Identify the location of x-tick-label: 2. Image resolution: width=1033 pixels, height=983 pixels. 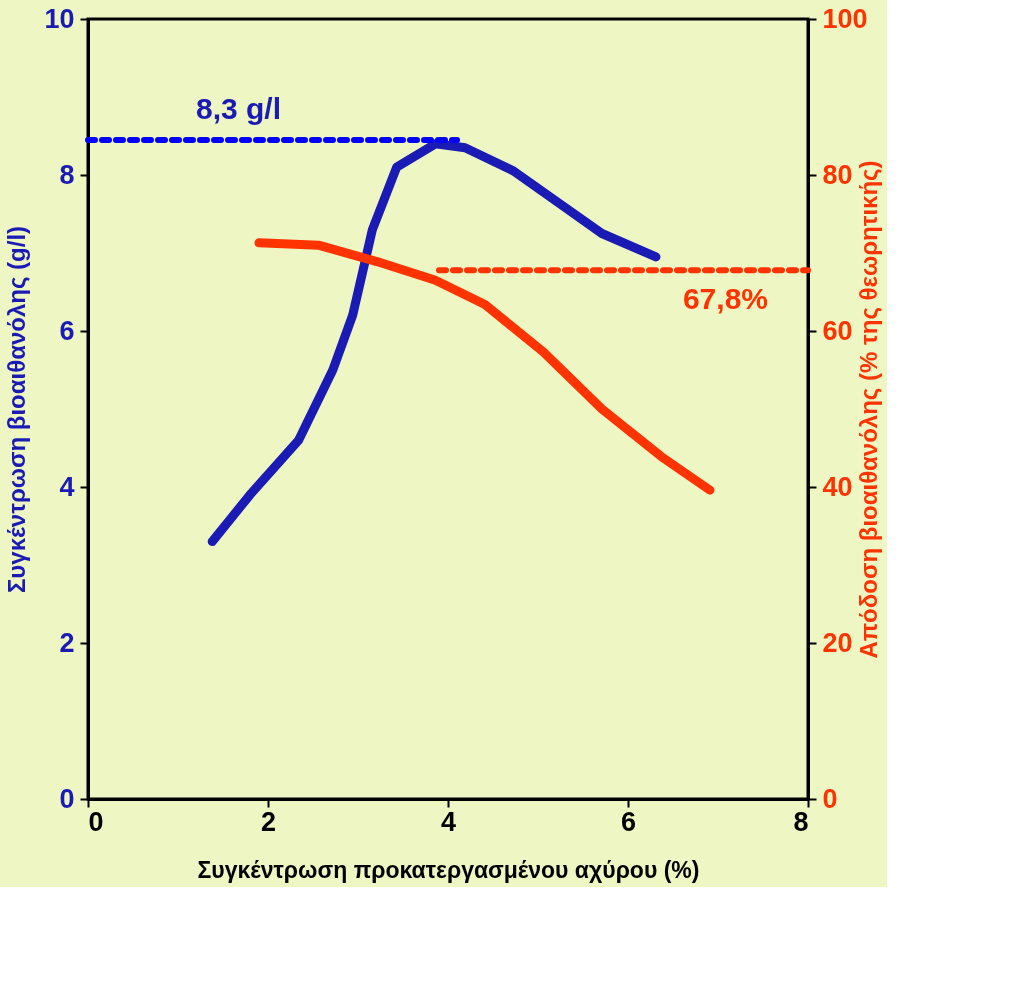
(268, 821).